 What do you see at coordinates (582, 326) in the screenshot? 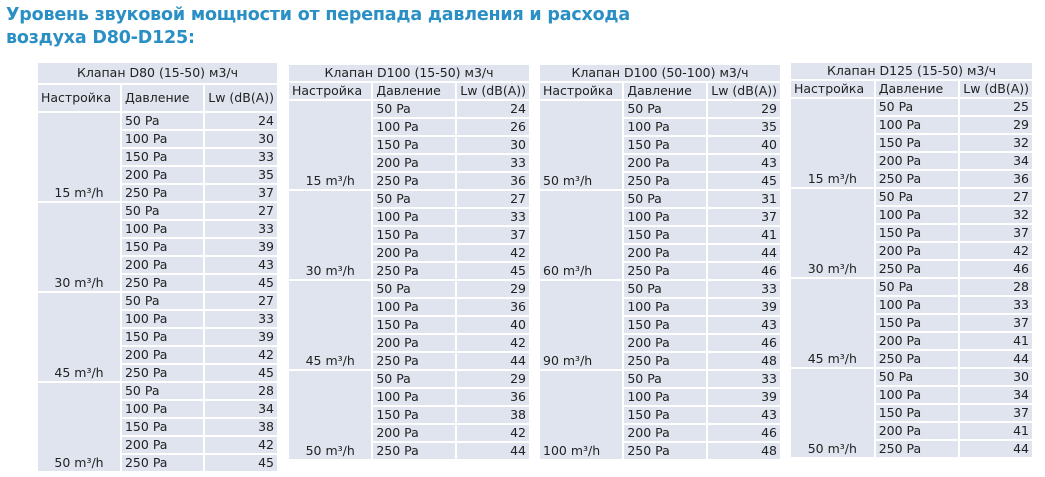
I see `setting-cell: 90 m³/h` at bounding box center [582, 326].